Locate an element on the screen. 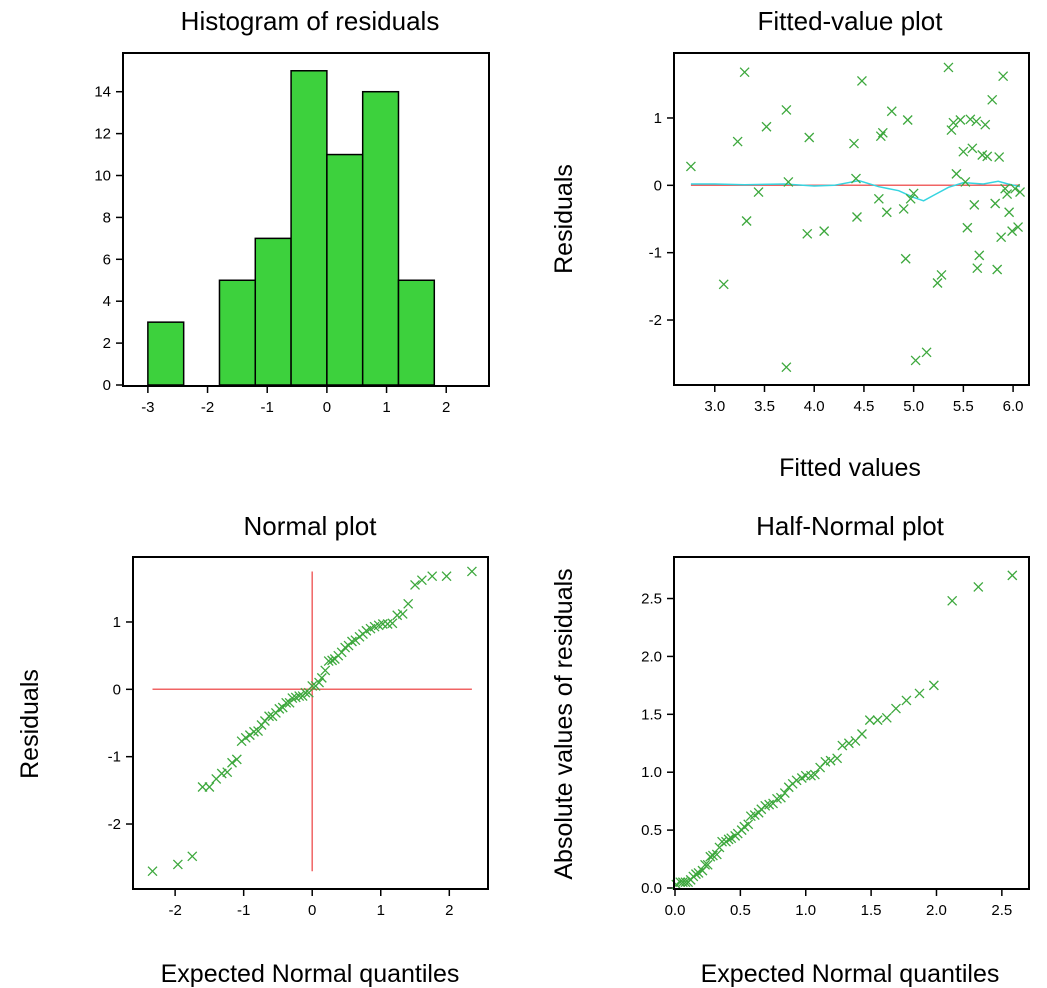 The width and height of the screenshot is (1047, 988). normal-title: Normal plot is located at coordinates (311, 526).